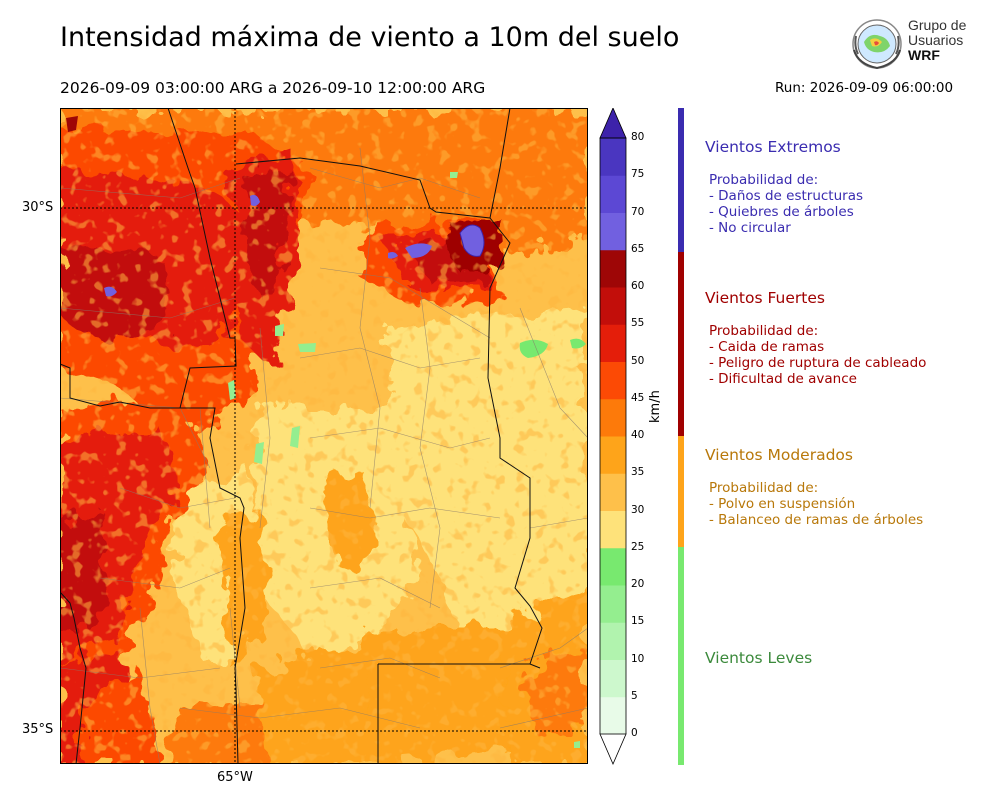  I want to click on colorbar-tick-label: 65, so click(638, 248).